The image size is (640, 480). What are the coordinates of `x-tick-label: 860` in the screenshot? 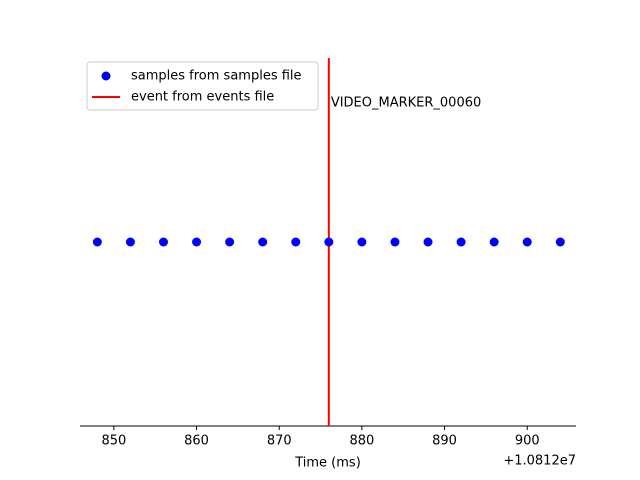 It's located at (196, 441).